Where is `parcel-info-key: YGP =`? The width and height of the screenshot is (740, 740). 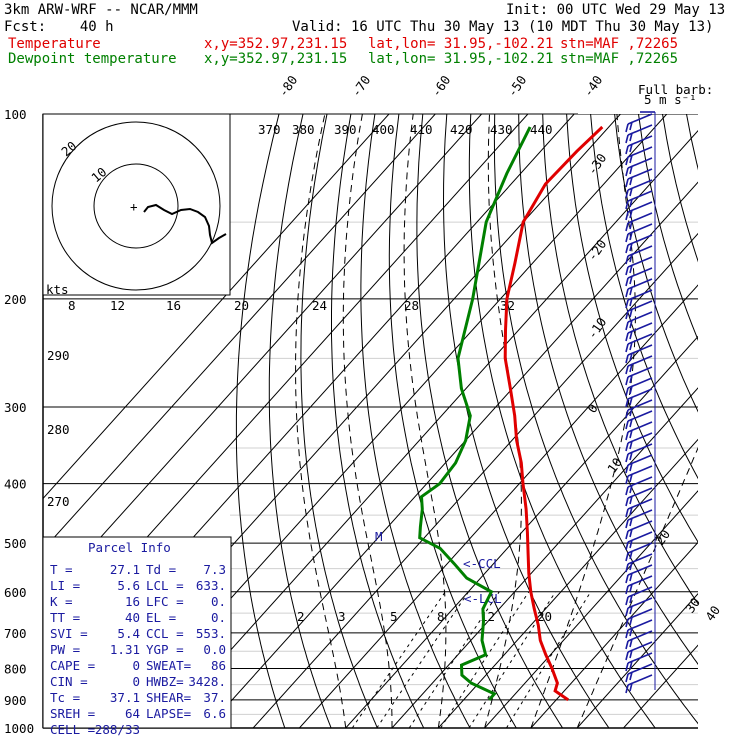 parcel-info-key: YGP = is located at coordinates (165, 649).